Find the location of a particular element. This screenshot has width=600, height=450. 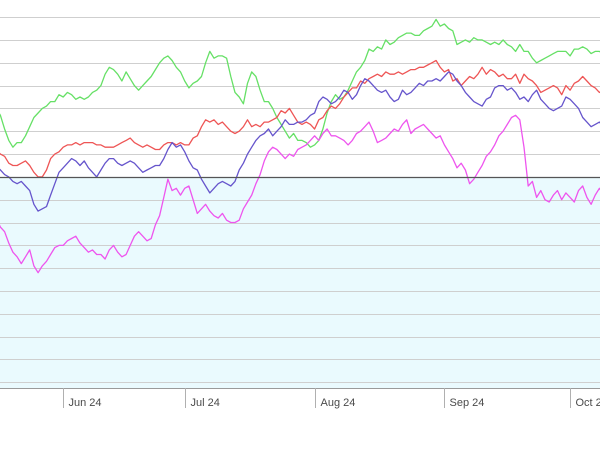

x-tick-label: Jun 24 is located at coordinates (85, 403).